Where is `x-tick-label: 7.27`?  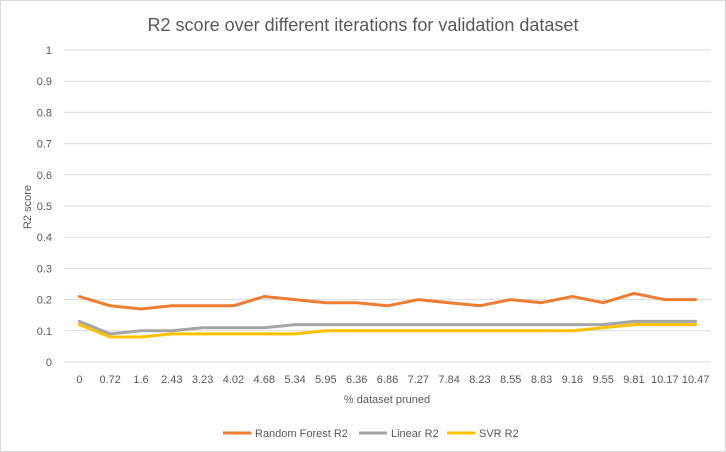 x-tick-label: 7.27 is located at coordinates (418, 380).